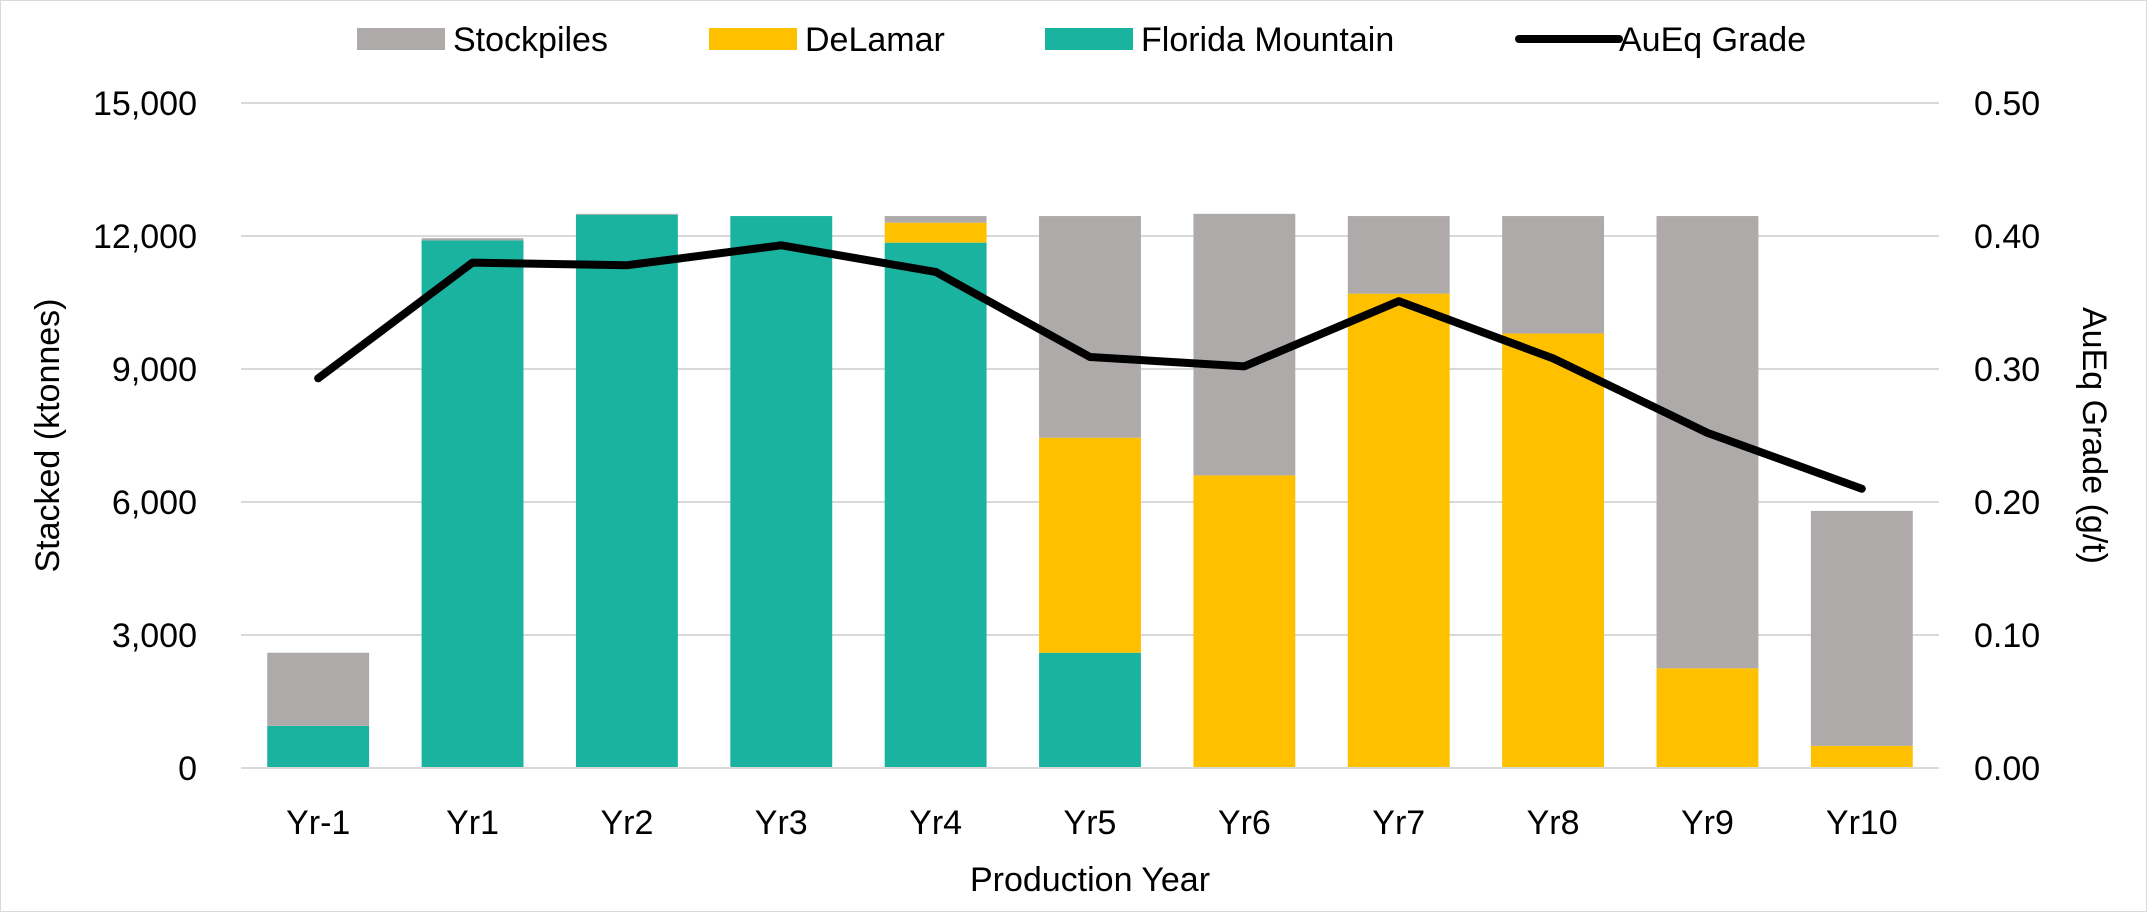 This screenshot has width=2147, height=912. What do you see at coordinates (2007, 769) in the screenshot?
I see `y-right-tick-label: 0.00` at bounding box center [2007, 769].